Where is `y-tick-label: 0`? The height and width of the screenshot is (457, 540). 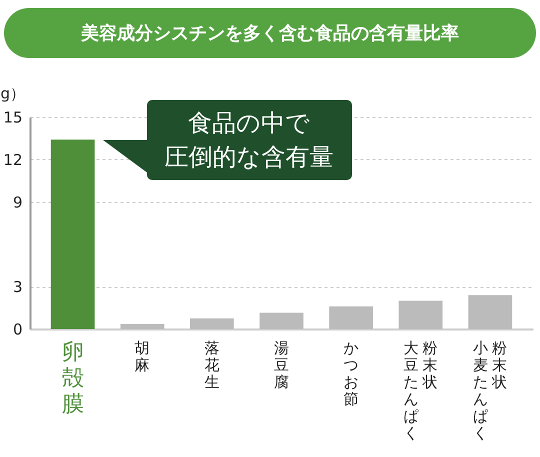
y-tick-label: 0 is located at coordinates (17, 329).